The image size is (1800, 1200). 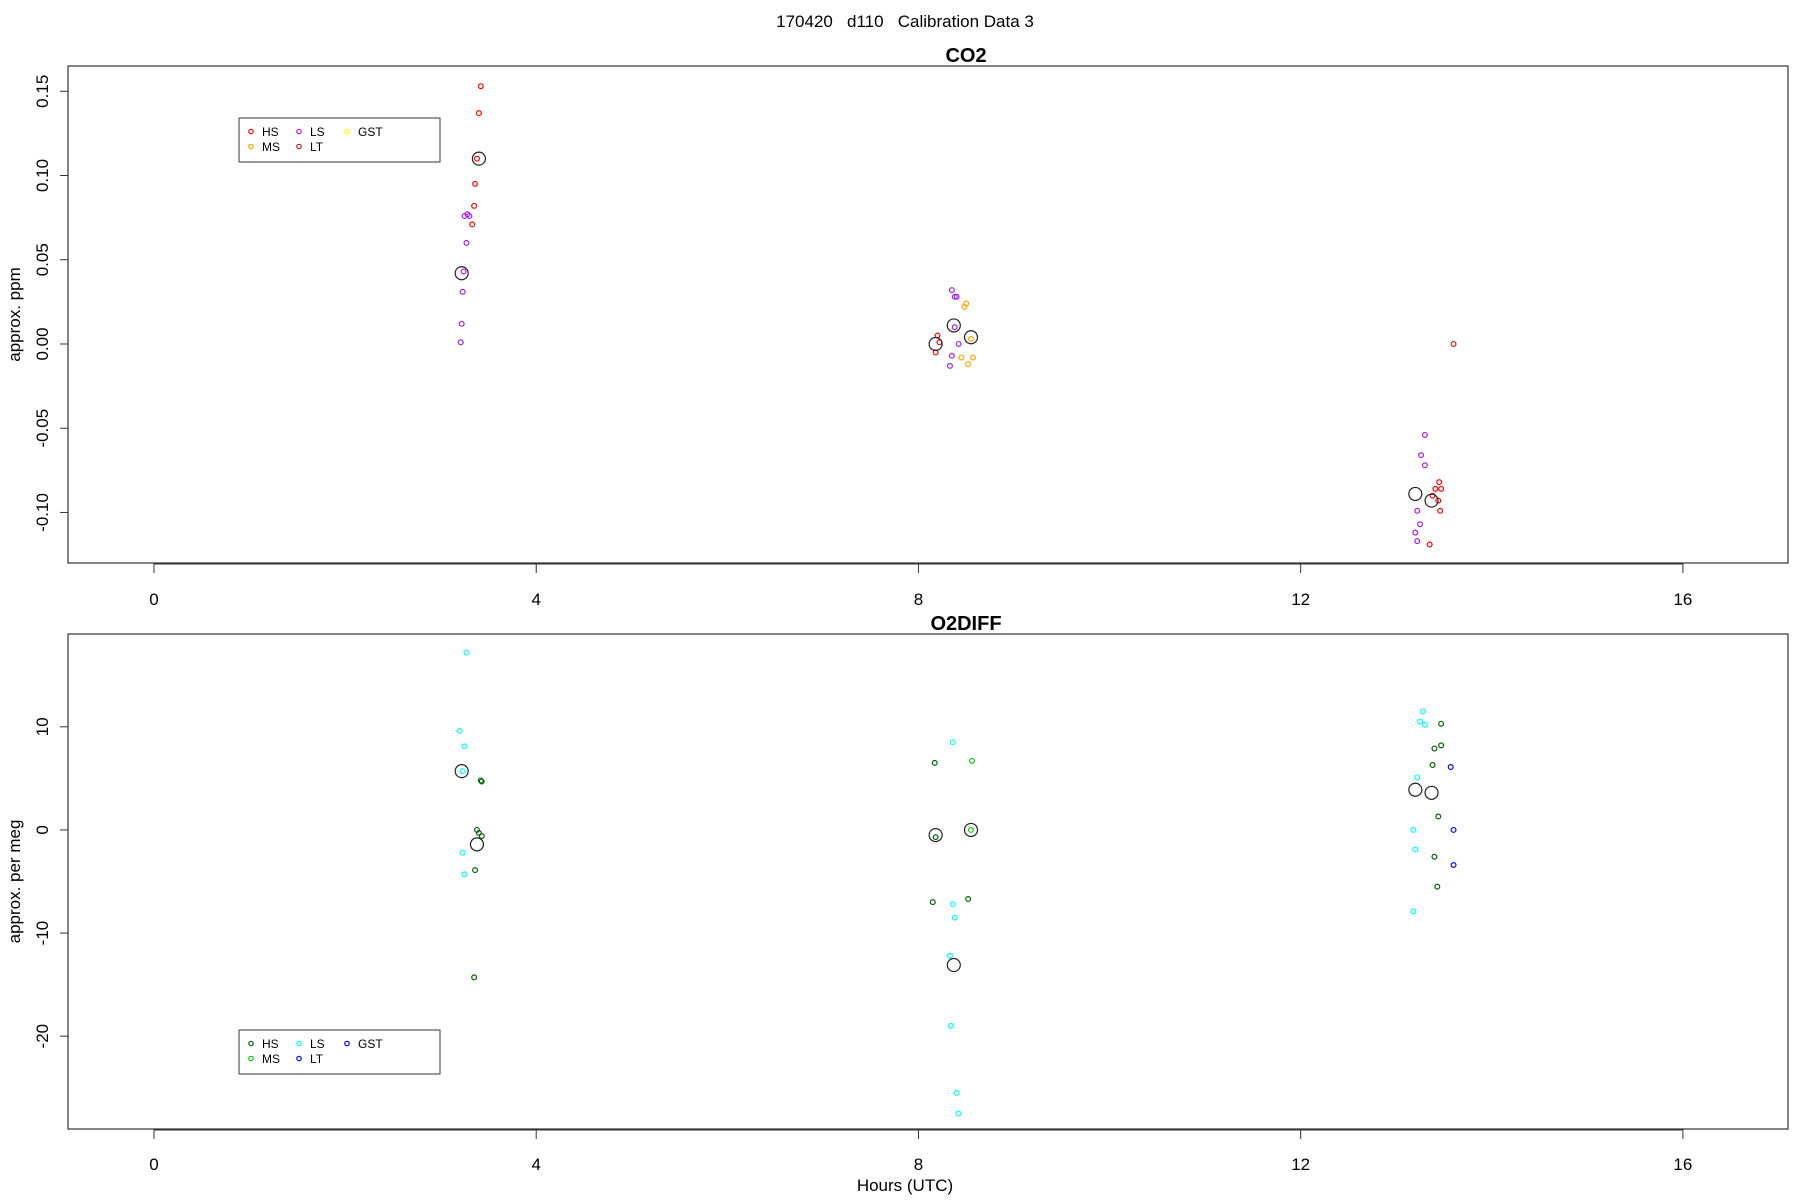 What do you see at coordinates (317, 1044) in the screenshot?
I see `chart-1-legend-label-ls: LS` at bounding box center [317, 1044].